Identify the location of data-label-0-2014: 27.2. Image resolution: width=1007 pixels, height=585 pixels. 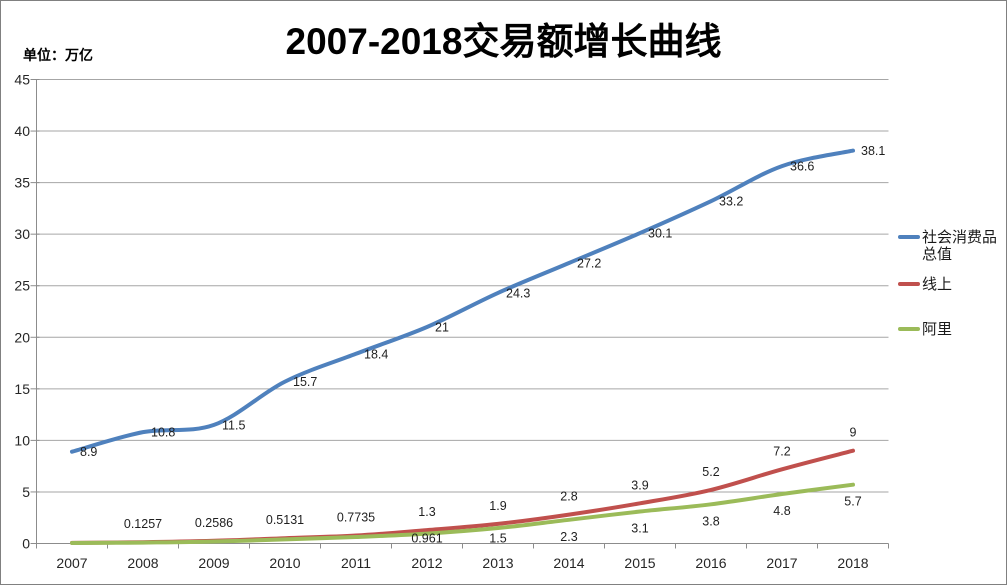
(589, 264).